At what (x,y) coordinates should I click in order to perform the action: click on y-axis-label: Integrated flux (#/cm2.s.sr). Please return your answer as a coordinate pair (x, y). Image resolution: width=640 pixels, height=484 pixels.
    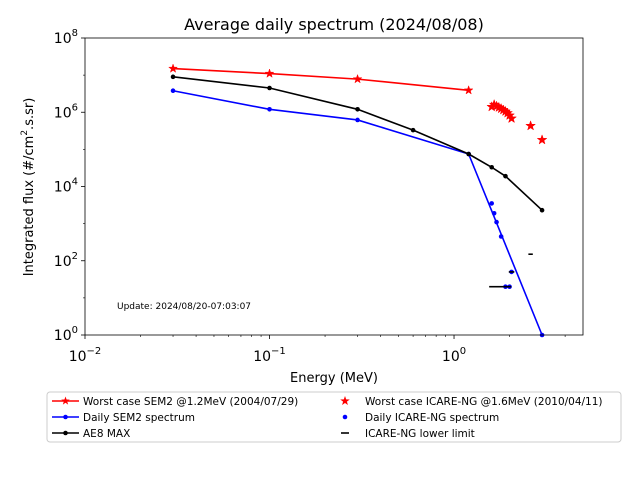
    Looking at the image, I should click on (28, 187).